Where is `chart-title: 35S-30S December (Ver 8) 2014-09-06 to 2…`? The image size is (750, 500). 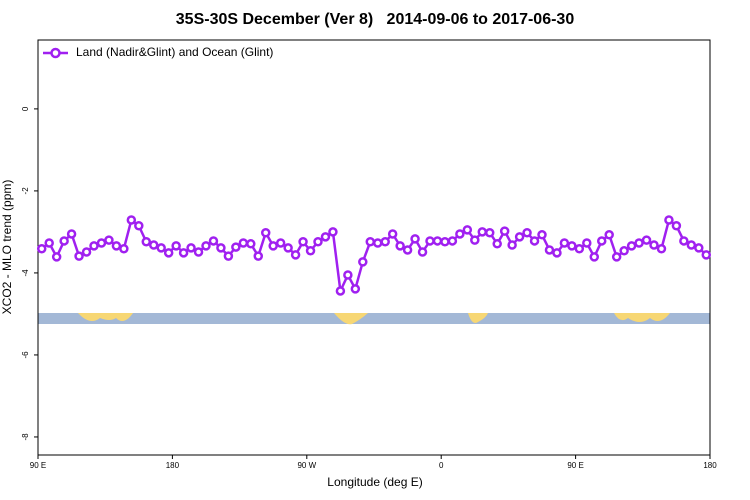
chart-title: 35S-30S December (Ver 8) 2014-09-06 to 2… is located at coordinates (375, 19).